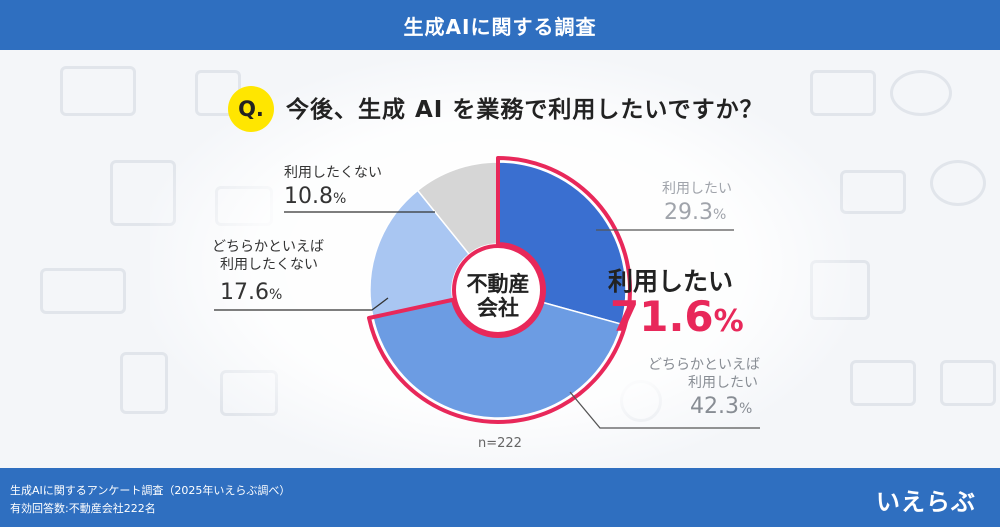 Image resolution: width=1000 pixels, height=527 pixels. Describe the element at coordinates (664, 410) in the screenshot. I see `leader-somewhat-want` at that location.